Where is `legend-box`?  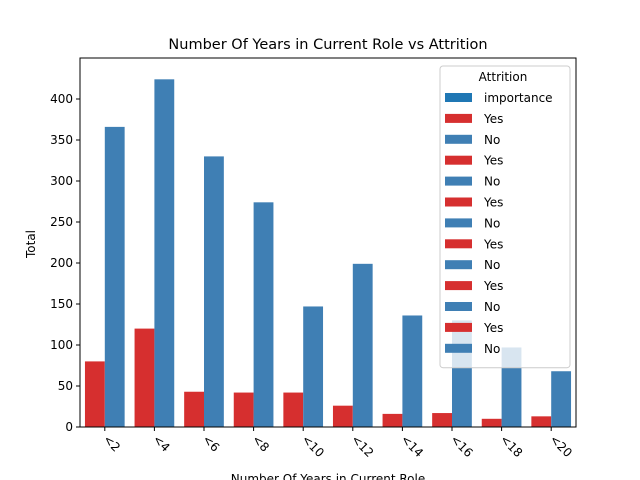 legend-box is located at coordinates (505, 217).